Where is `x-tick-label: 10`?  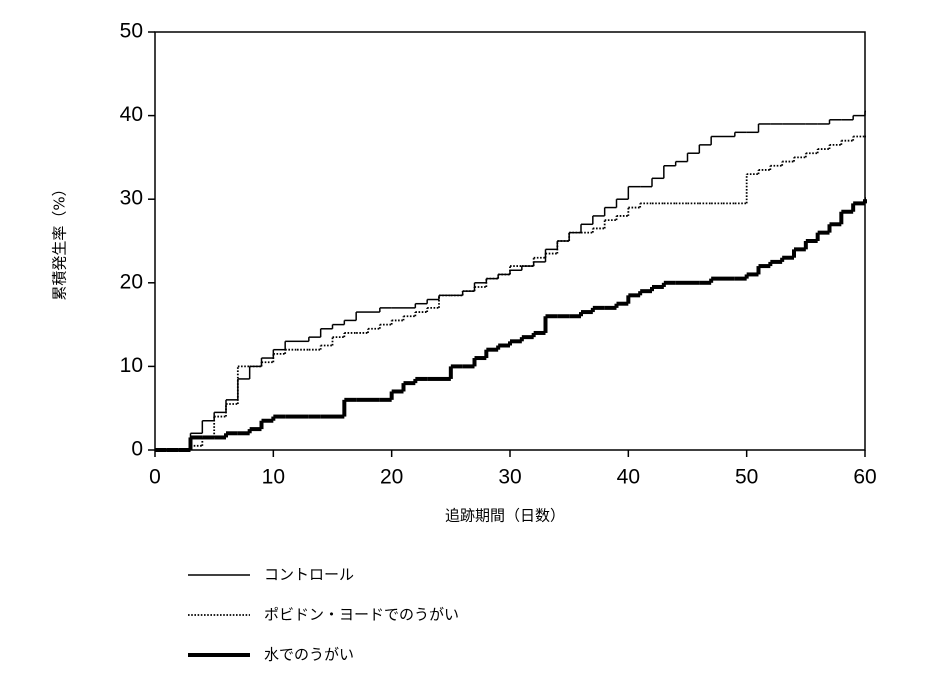 x-tick-label: 10 is located at coordinates (273, 477).